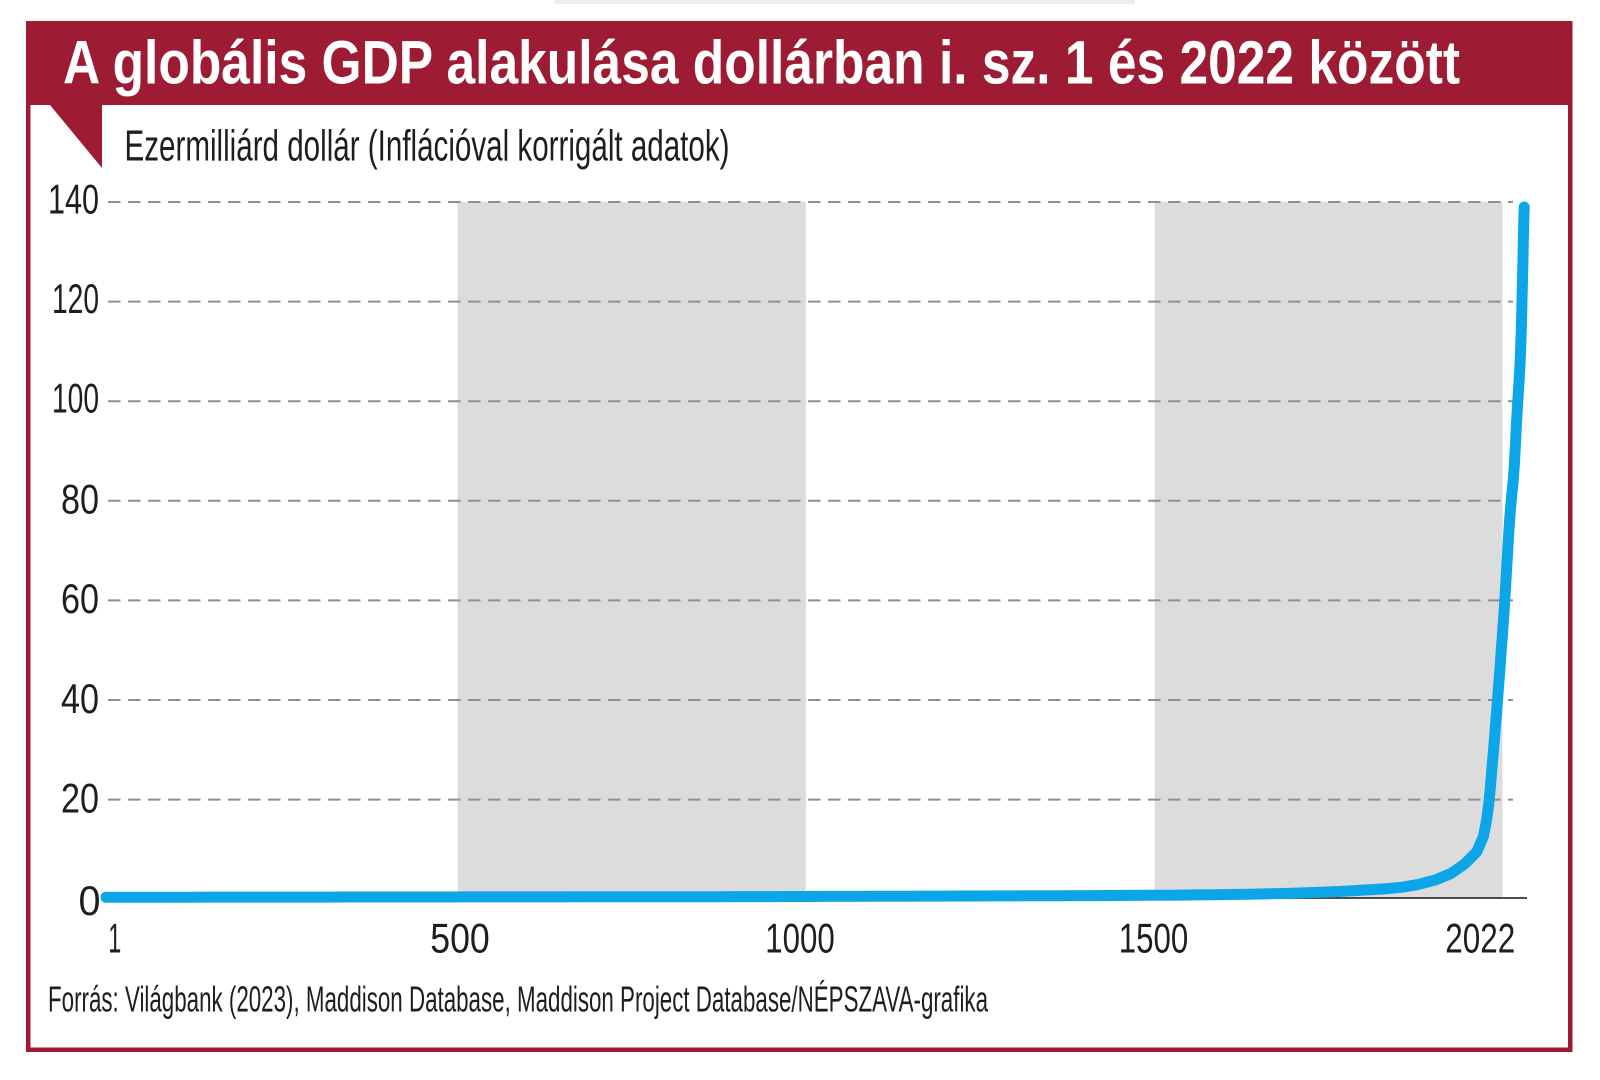  I want to click on svg-text: 120, so click(75, 298).